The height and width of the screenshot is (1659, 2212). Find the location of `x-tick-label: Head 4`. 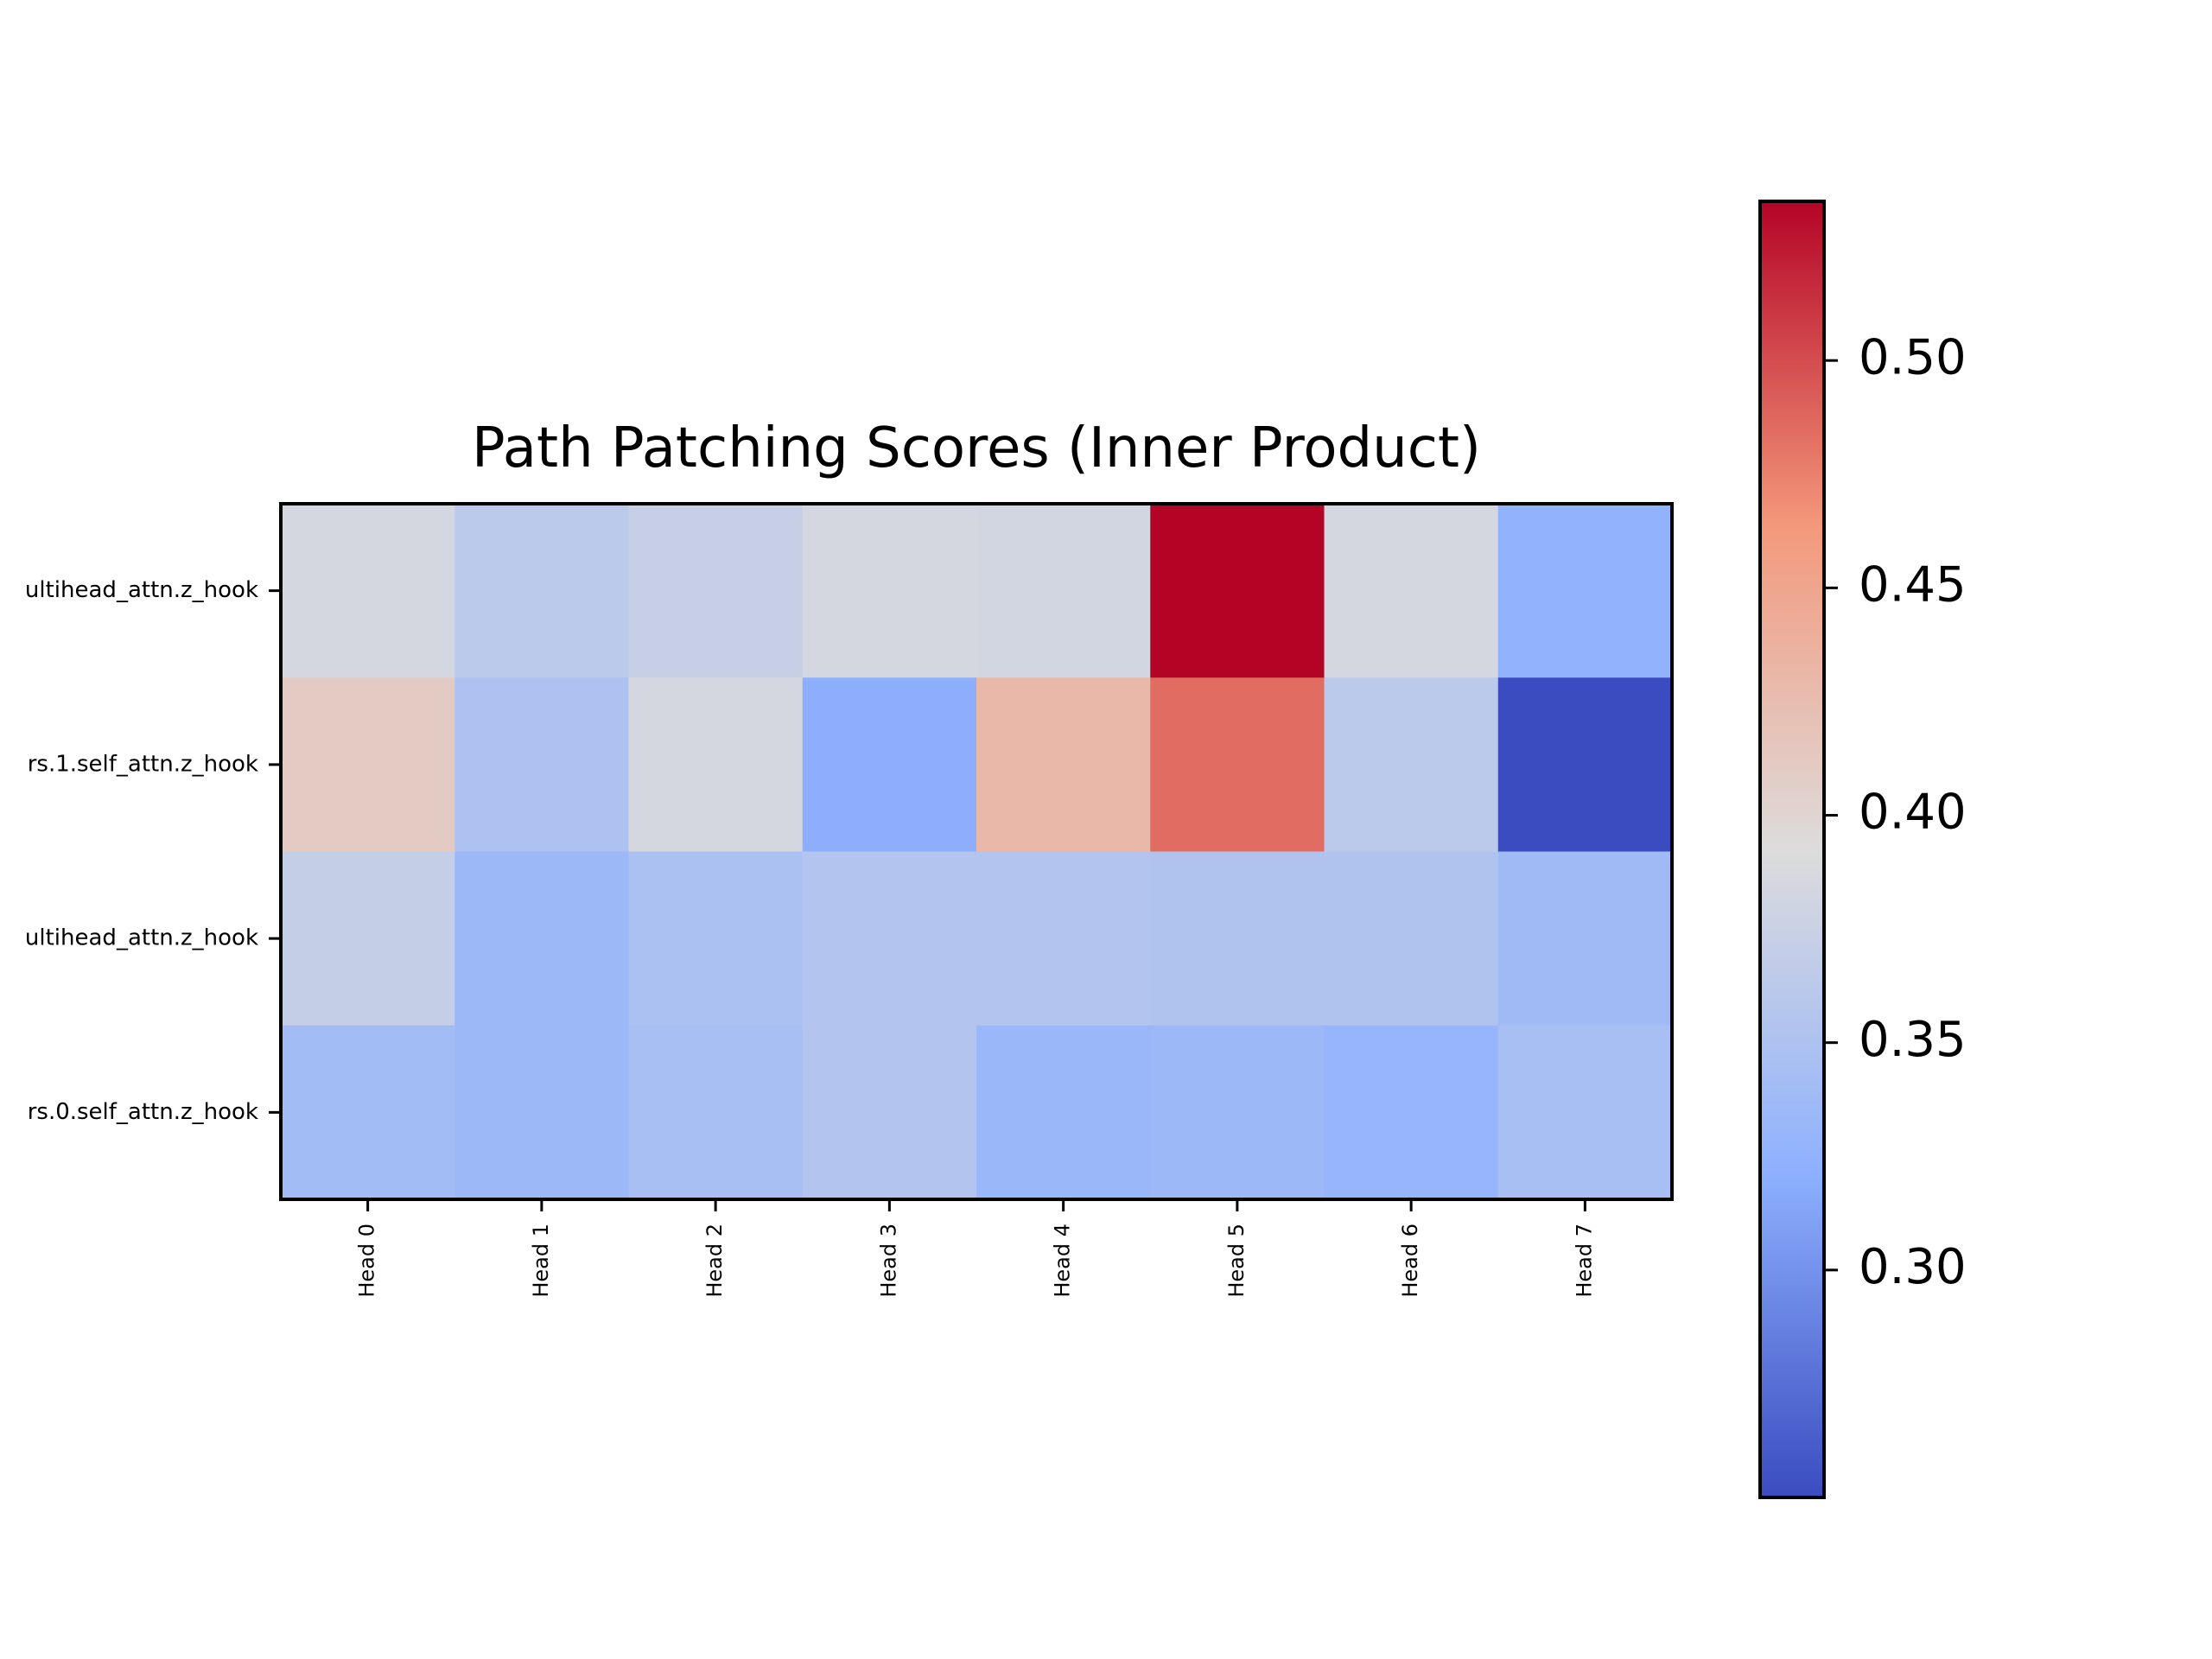

x-tick-label: Head 4 is located at coordinates (1063, 1261).